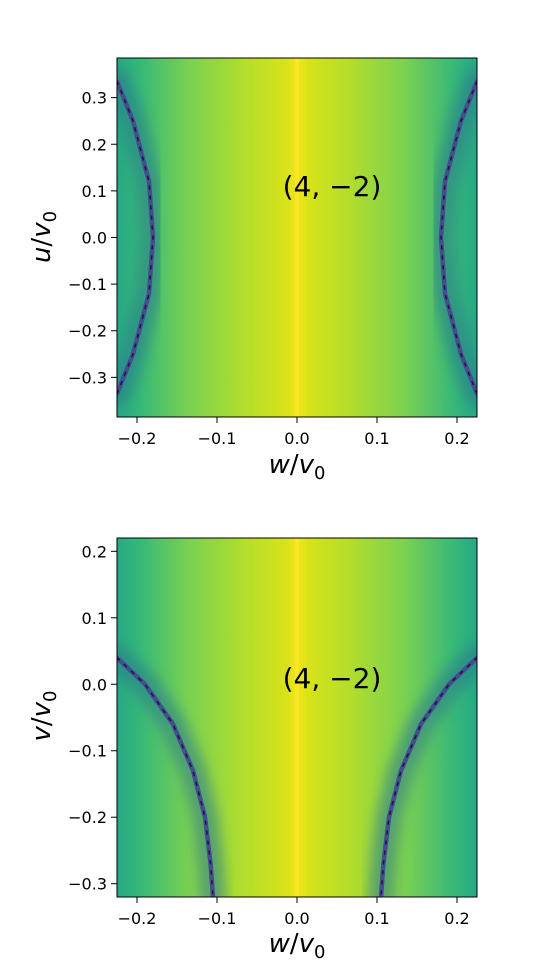 The width and height of the screenshot is (558, 960). I want to click on x-axis-label-top: w/v0, so click(297, 467).